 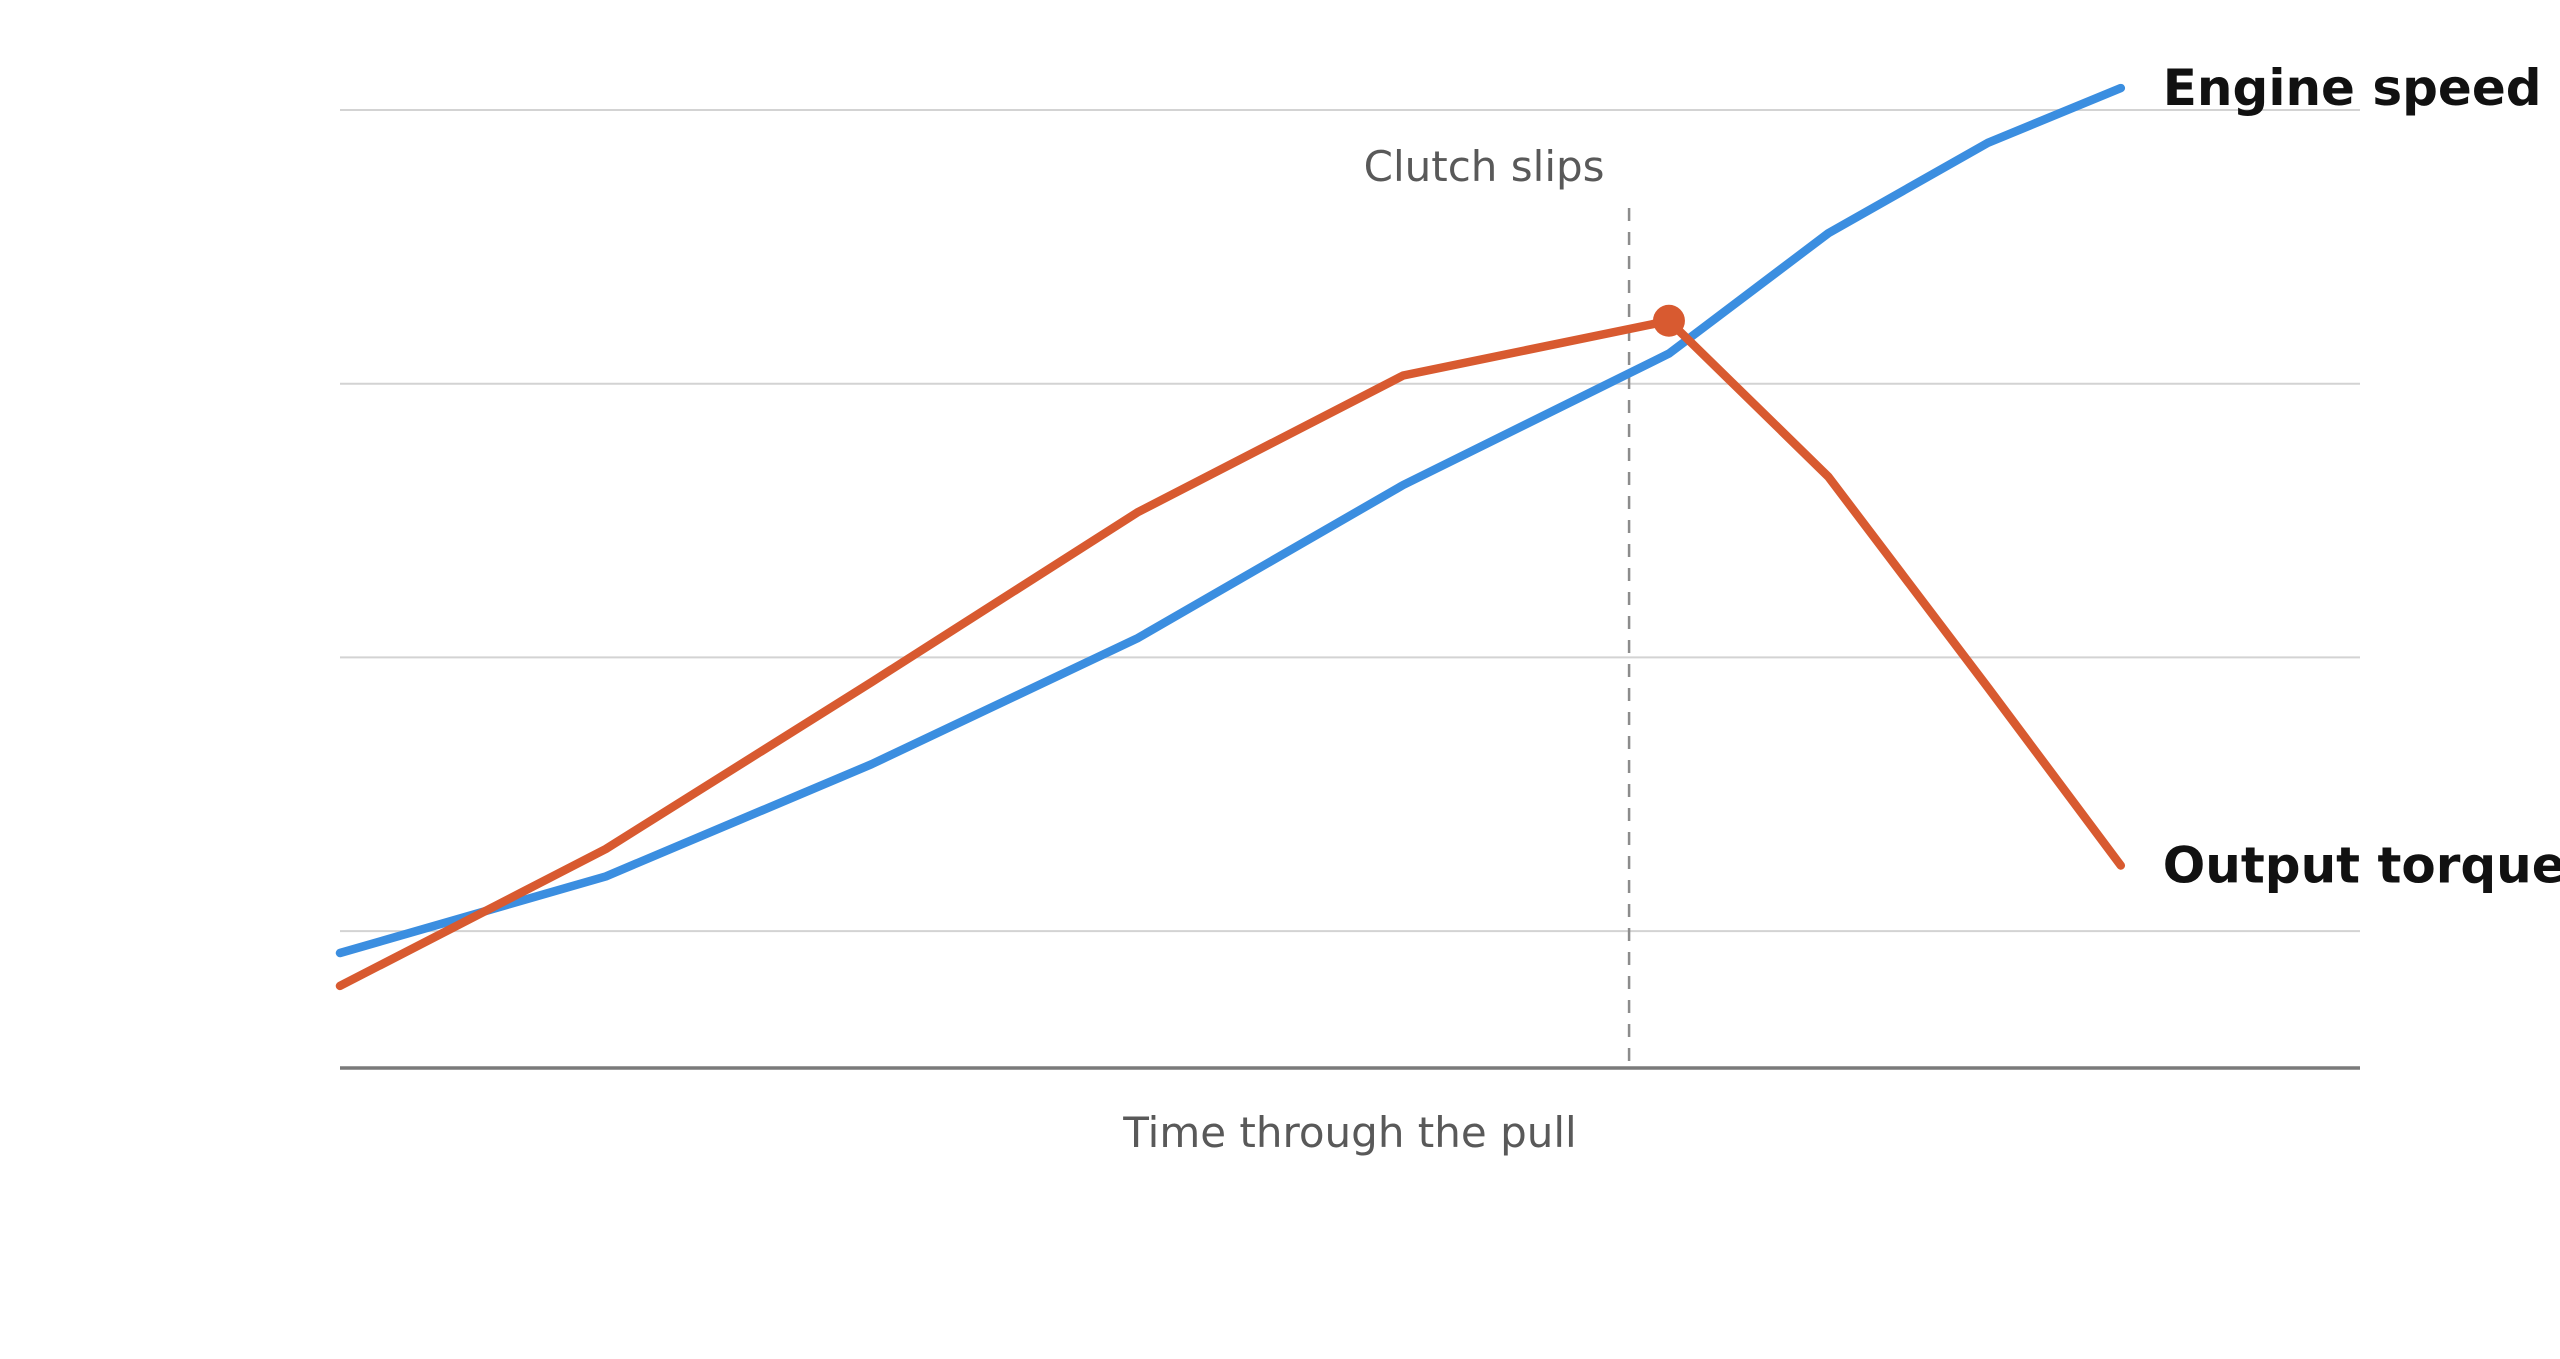 I want to click on highlight-markers, so click(x=1668, y=320).